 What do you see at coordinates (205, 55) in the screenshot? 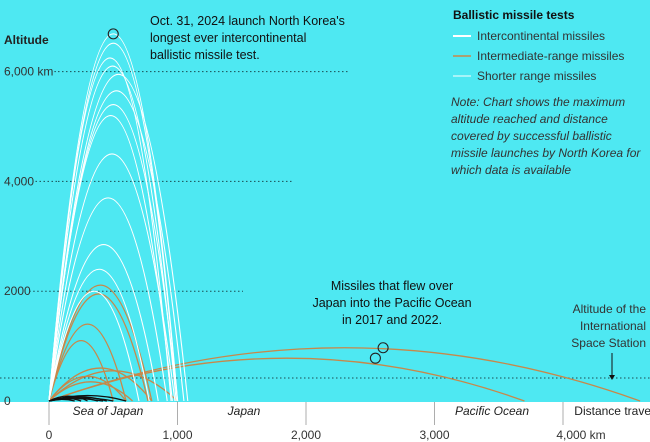
I see `record-annotation-line-3: ballistic missile test.` at bounding box center [205, 55].